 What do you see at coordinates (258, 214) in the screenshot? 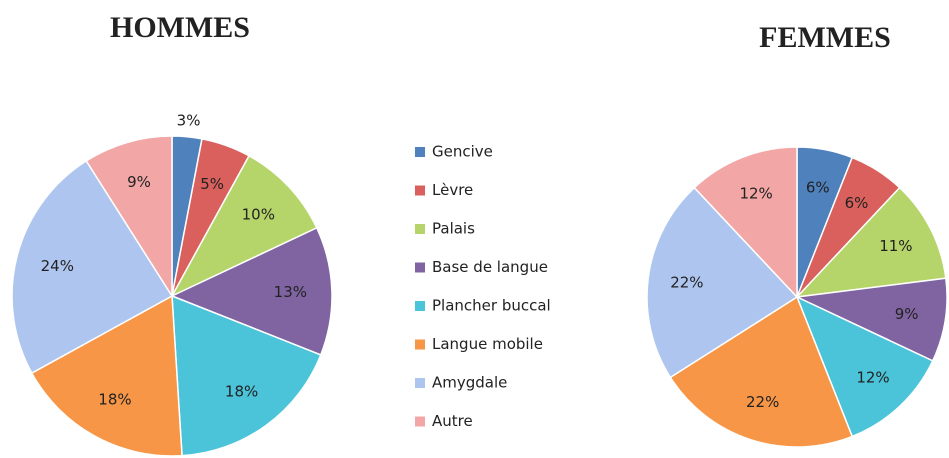
I see `data-label: 10%` at bounding box center [258, 214].